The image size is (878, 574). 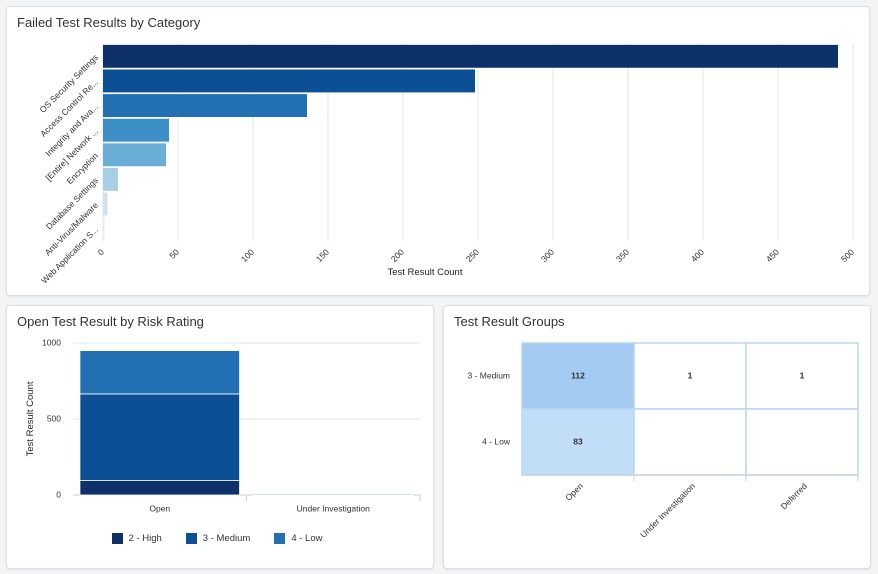 I want to click on x-tick-label: 500, so click(x=847, y=255).